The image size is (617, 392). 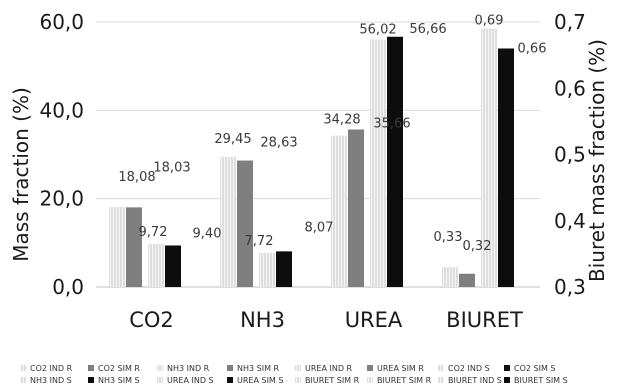 I want to click on data-label: 28,63, so click(x=278, y=143).